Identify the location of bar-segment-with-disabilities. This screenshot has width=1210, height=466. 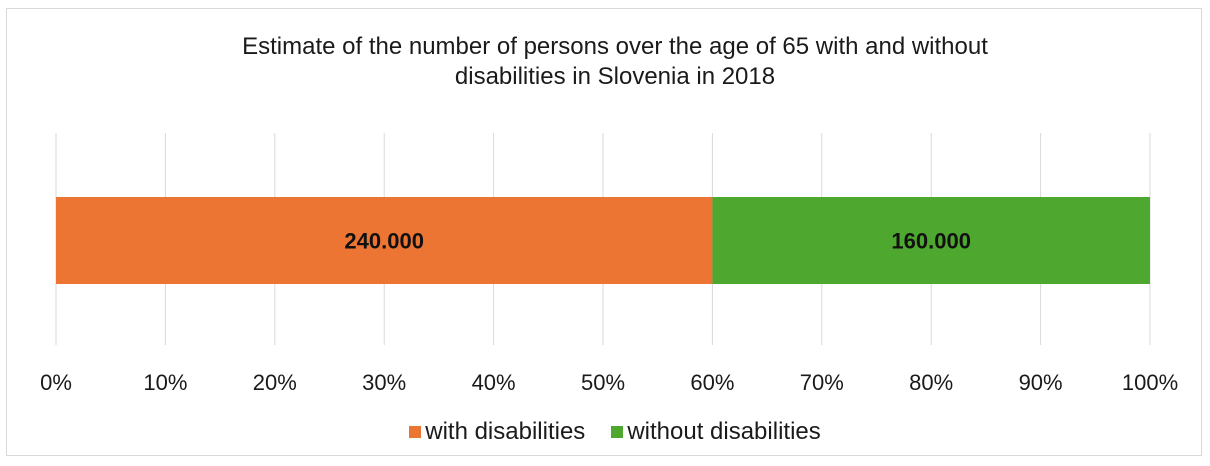
(384, 240).